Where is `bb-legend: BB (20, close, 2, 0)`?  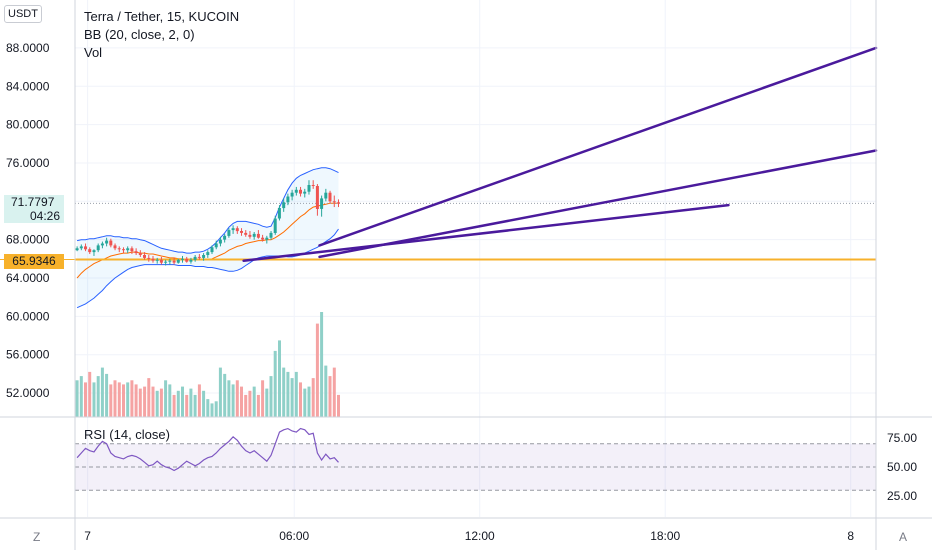
bb-legend: BB (20, close, 2, 0) is located at coordinates (139, 34).